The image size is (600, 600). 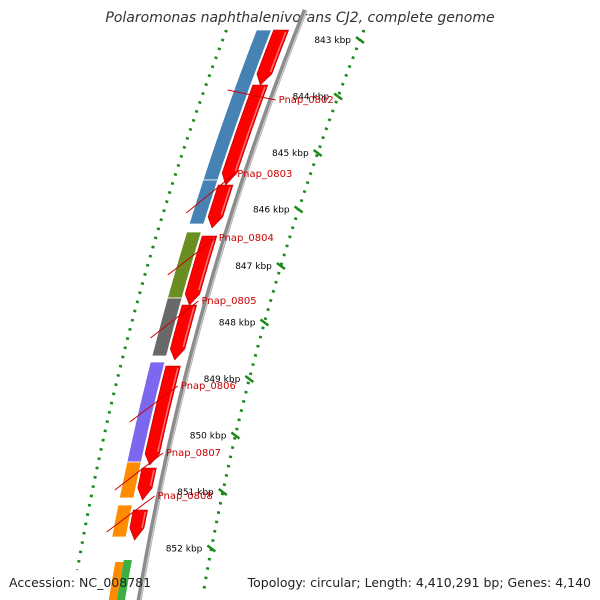 What do you see at coordinates (80, 582) in the screenshot?
I see `accession-text: Accession: NC_008781` at bounding box center [80, 582].